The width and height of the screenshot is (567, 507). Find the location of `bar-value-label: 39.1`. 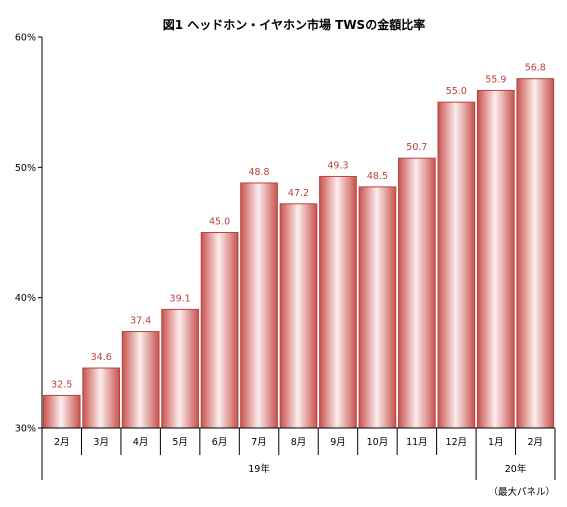

bar-value-label: 39.1 is located at coordinates (180, 298).